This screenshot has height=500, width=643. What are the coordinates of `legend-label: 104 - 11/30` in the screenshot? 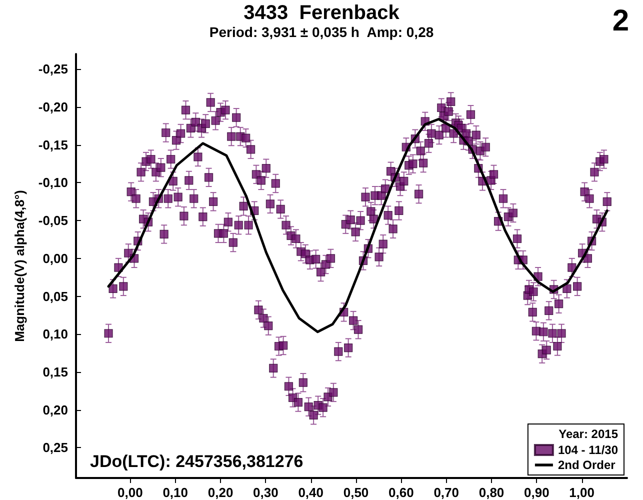 It's located at (588, 450).